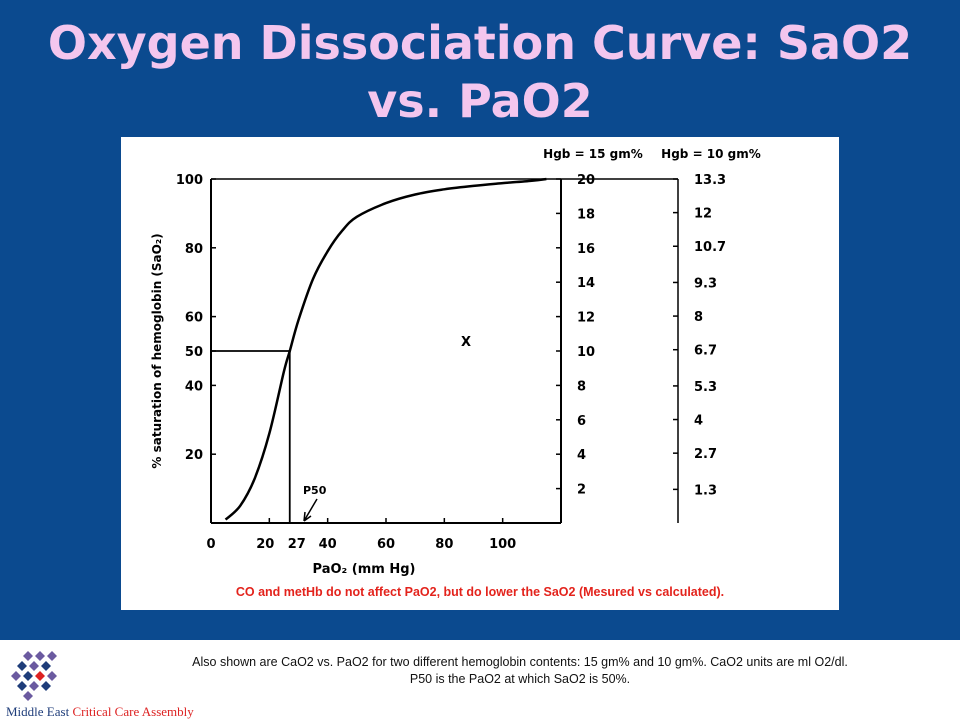 Image resolution: width=960 pixels, height=720 pixels. I want to click on x-tick-label: 60, so click(386, 544).